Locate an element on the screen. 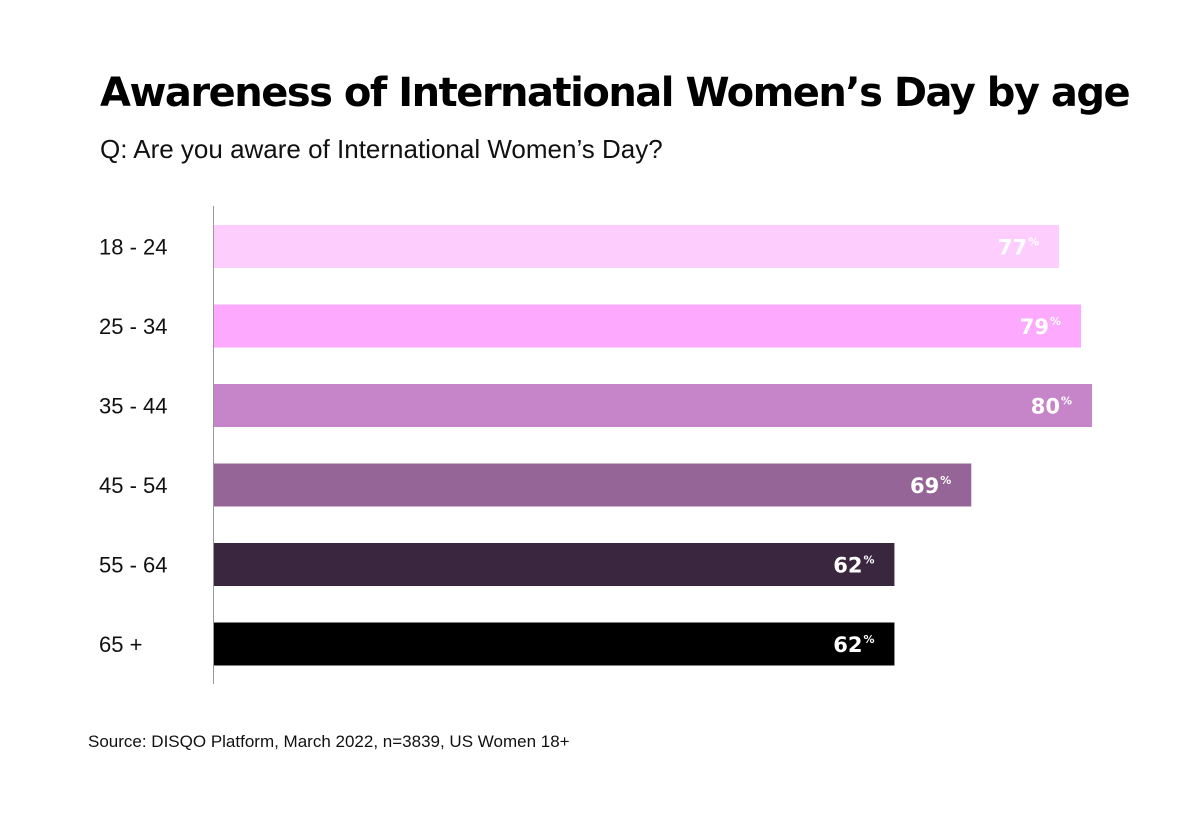 The image size is (1202, 823). category-label: 55 - 64 is located at coordinates (133, 565).